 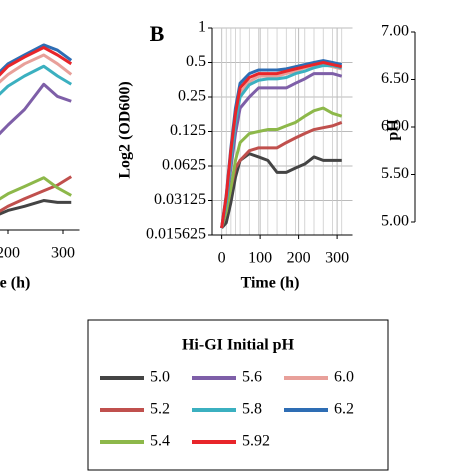 I want to click on y-axis-label: pH, so click(x=393, y=130).